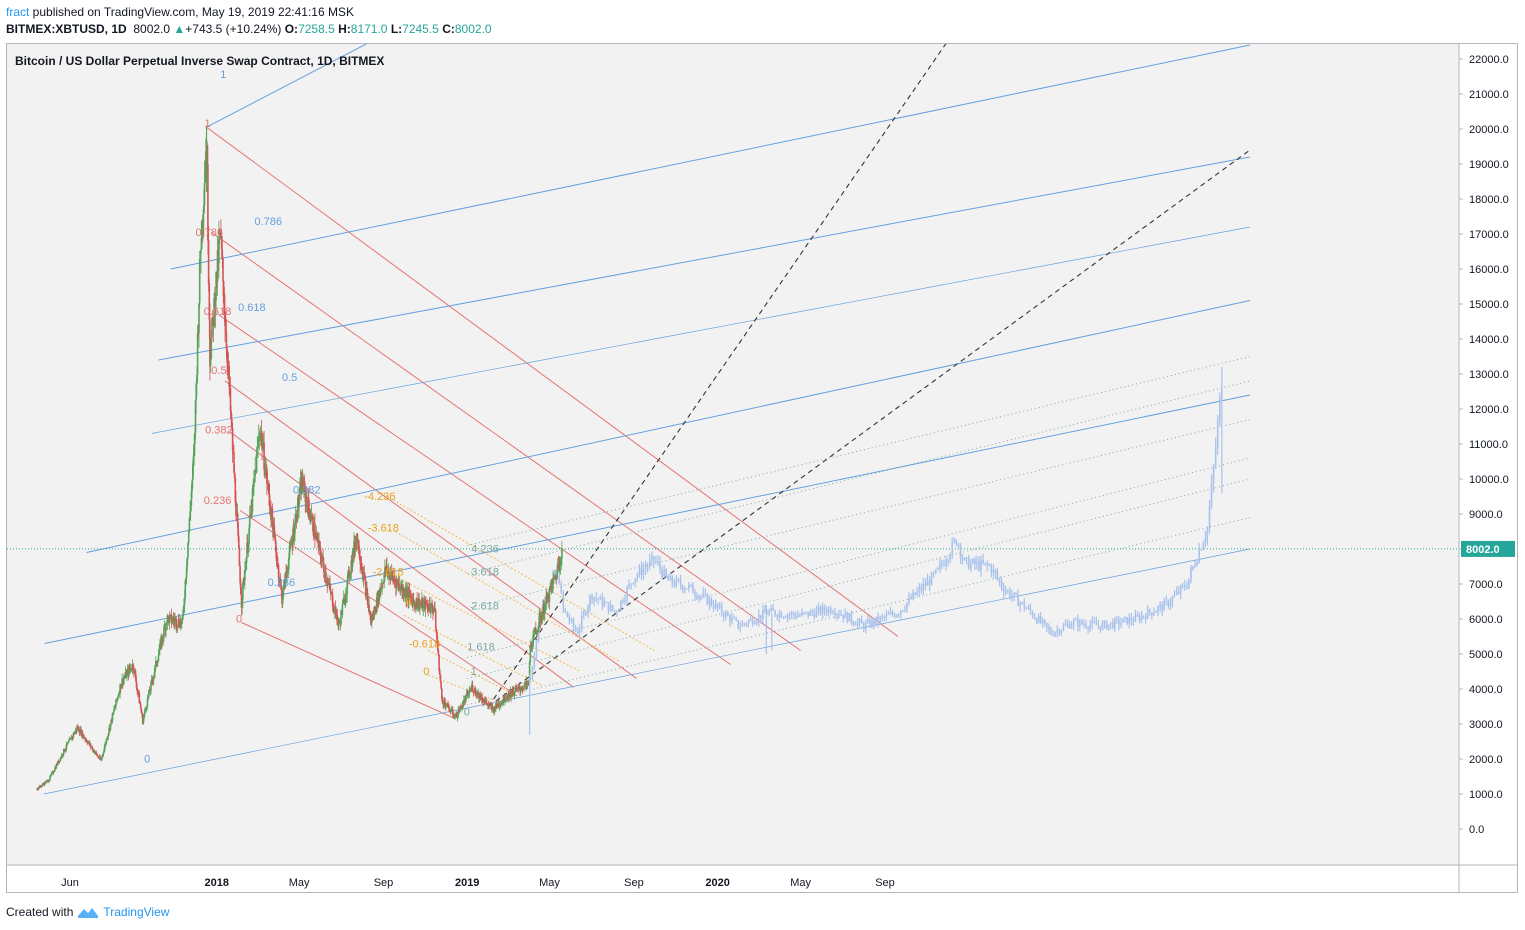 This screenshot has height=930, width=1525. I want to click on red-fan-label-5: 0.236, so click(218, 501).